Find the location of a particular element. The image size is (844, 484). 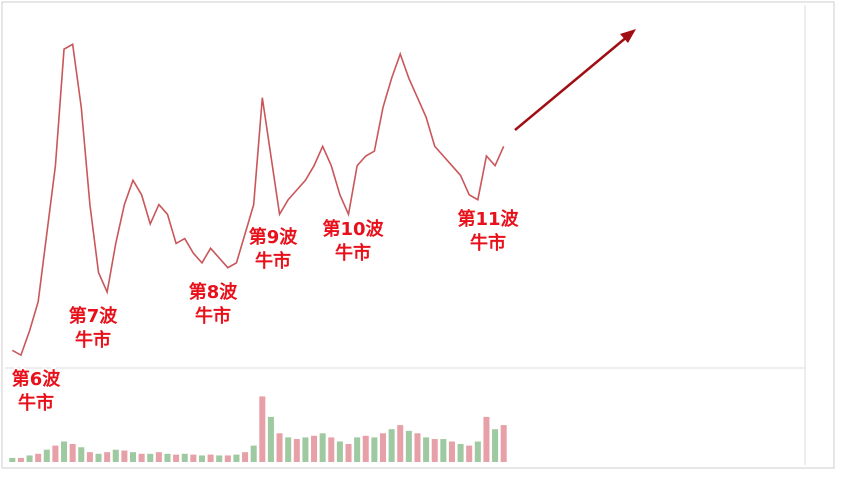

annotation: 第7波 is located at coordinates (94, 316).